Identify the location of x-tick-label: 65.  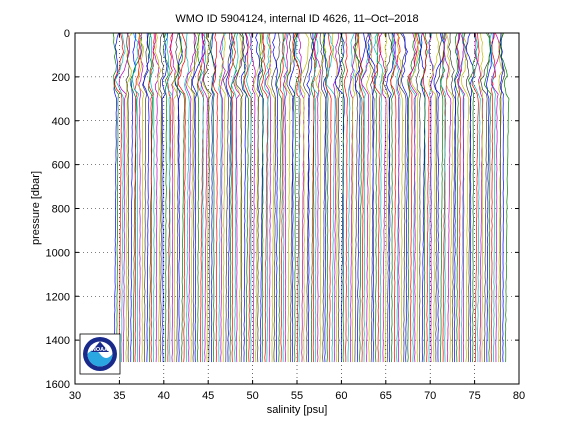
(386, 396).